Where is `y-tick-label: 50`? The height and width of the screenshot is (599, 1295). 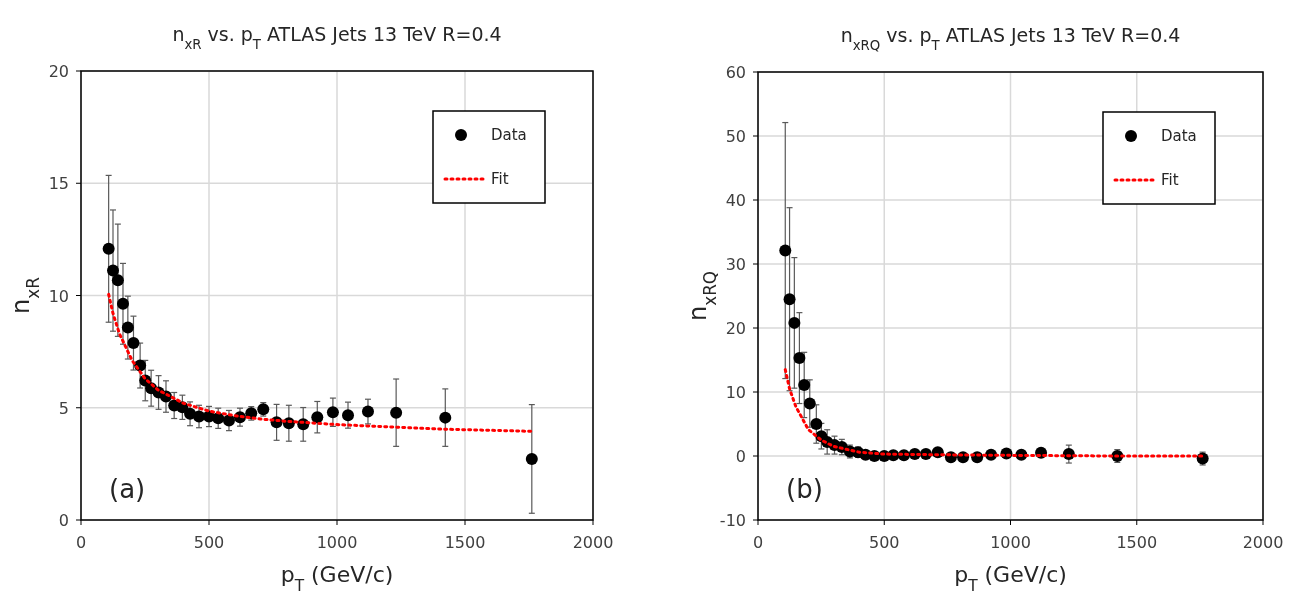 y-tick-label: 50 is located at coordinates (735, 136).